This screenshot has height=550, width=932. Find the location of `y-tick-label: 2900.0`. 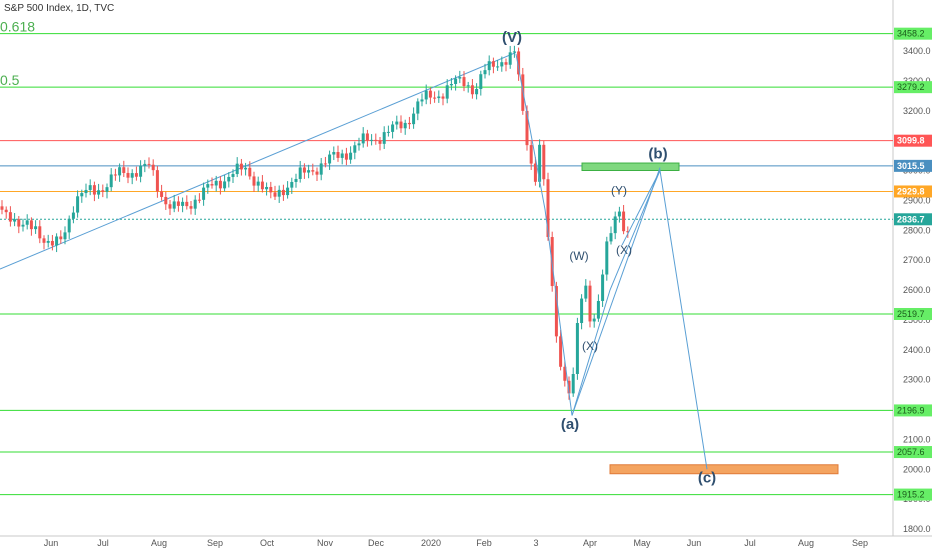

y-tick-label: 2900.0 is located at coordinates (917, 200).